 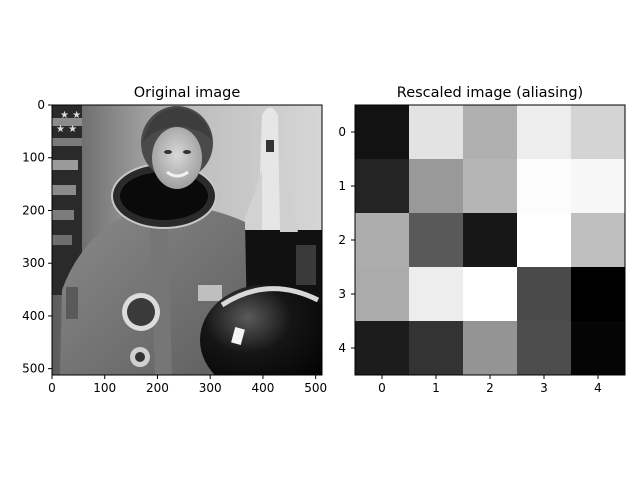 What do you see at coordinates (262, 388) in the screenshot?
I see `left-x-tick-label: 400` at bounding box center [262, 388].